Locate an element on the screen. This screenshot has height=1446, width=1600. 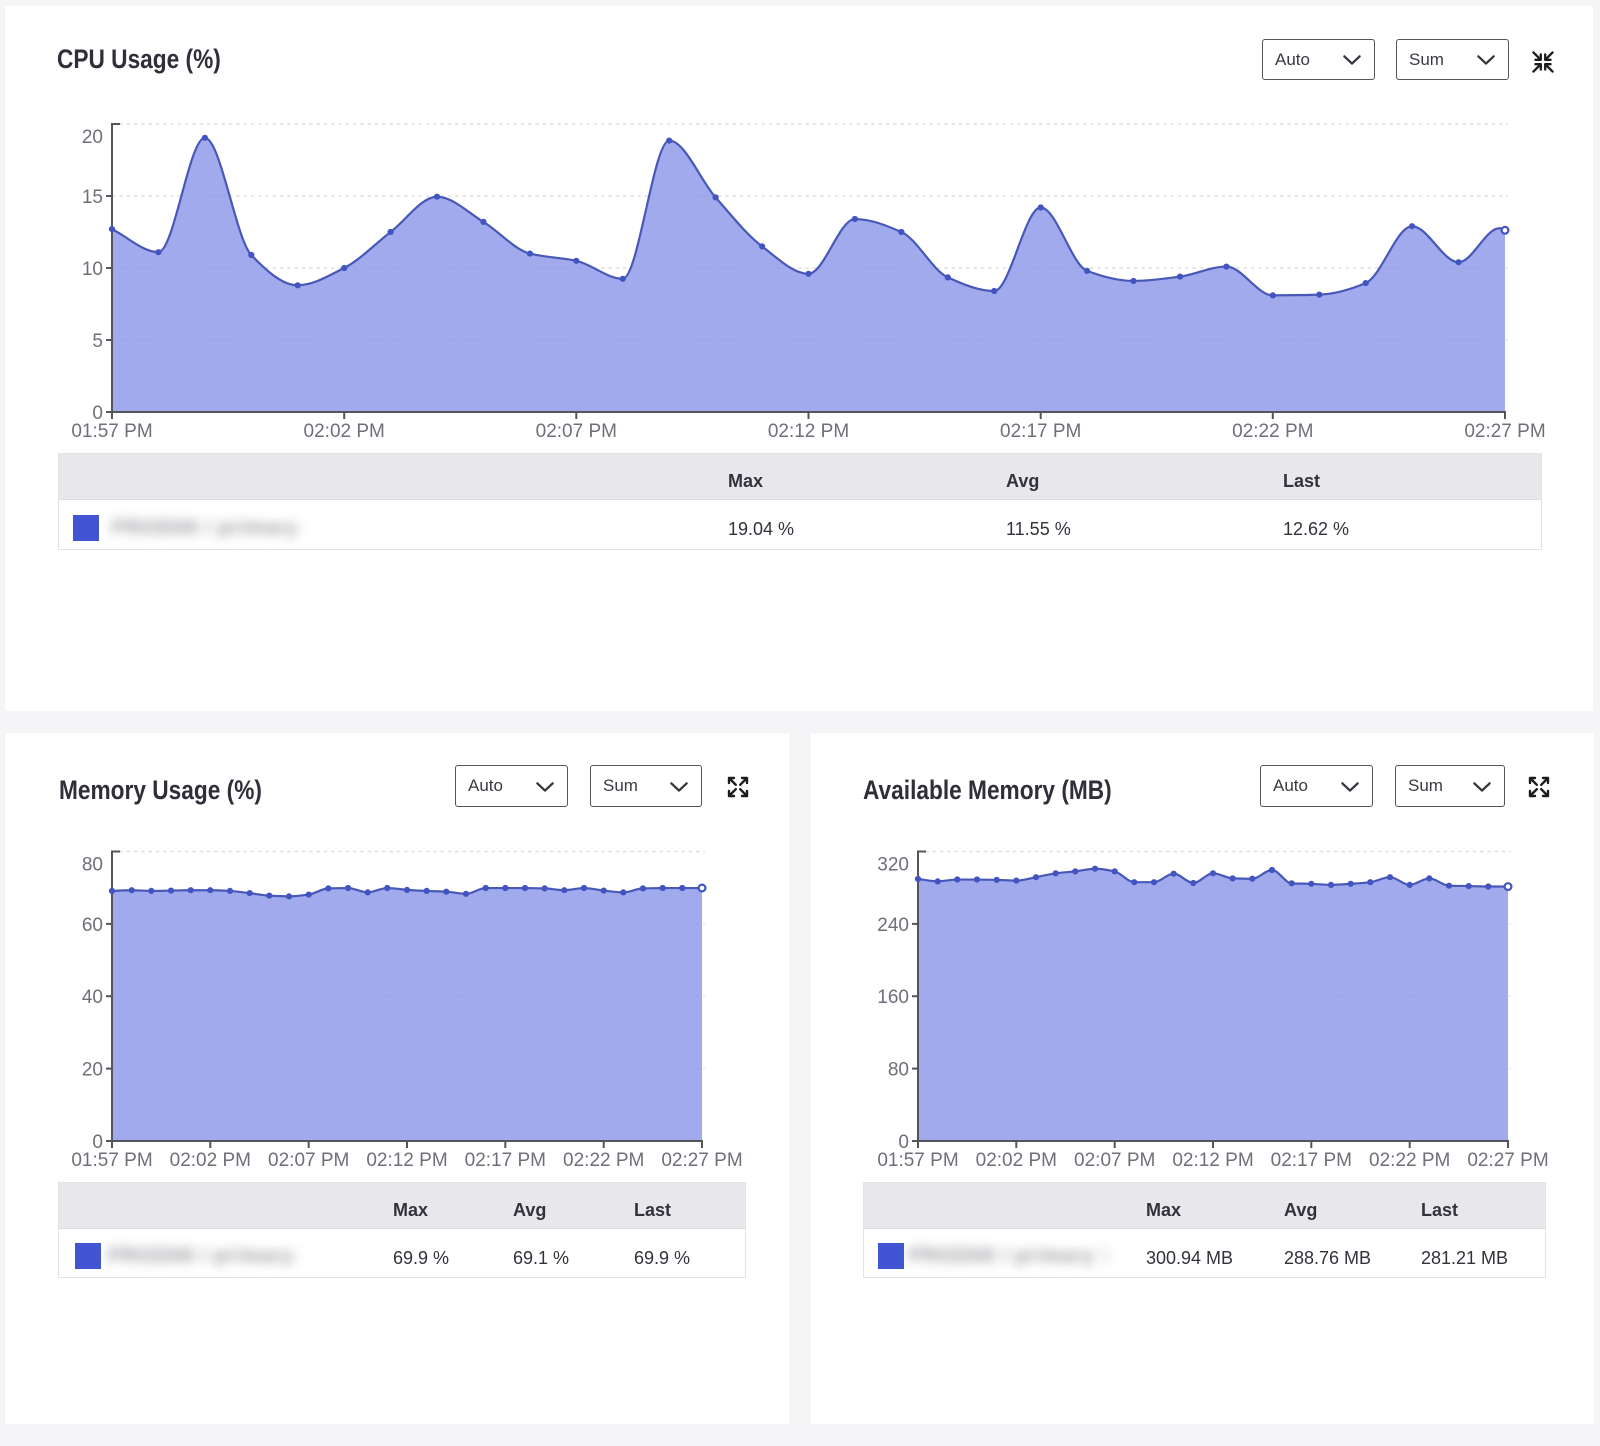
svg-text: 320 is located at coordinates (893, 865).